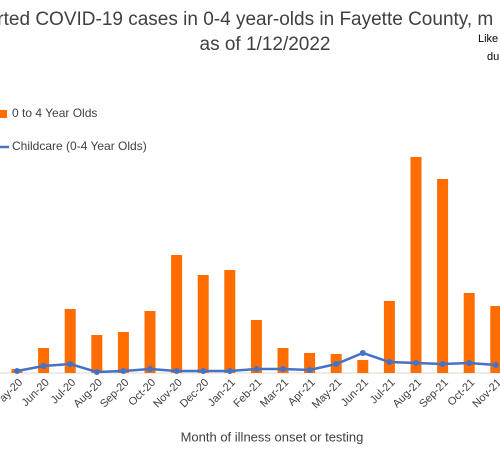  What do you see at coordinates (272, 436) in the screenshot?
I see `x-axis-label: Month of illness onset or testing` at bounding box center [272, 436].